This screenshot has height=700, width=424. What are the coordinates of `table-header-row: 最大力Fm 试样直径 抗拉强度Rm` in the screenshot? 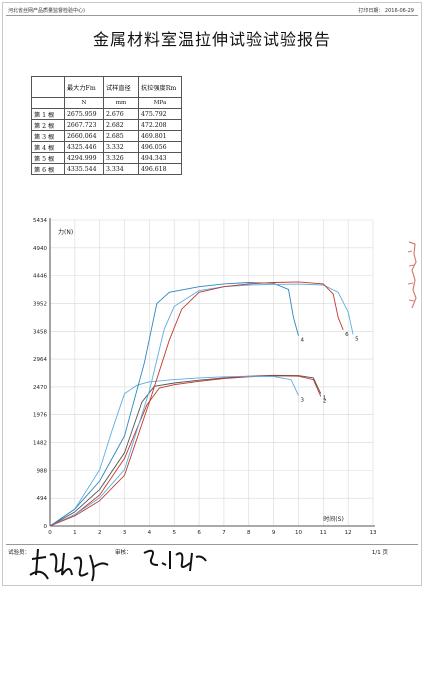 It's located at (106, 87).